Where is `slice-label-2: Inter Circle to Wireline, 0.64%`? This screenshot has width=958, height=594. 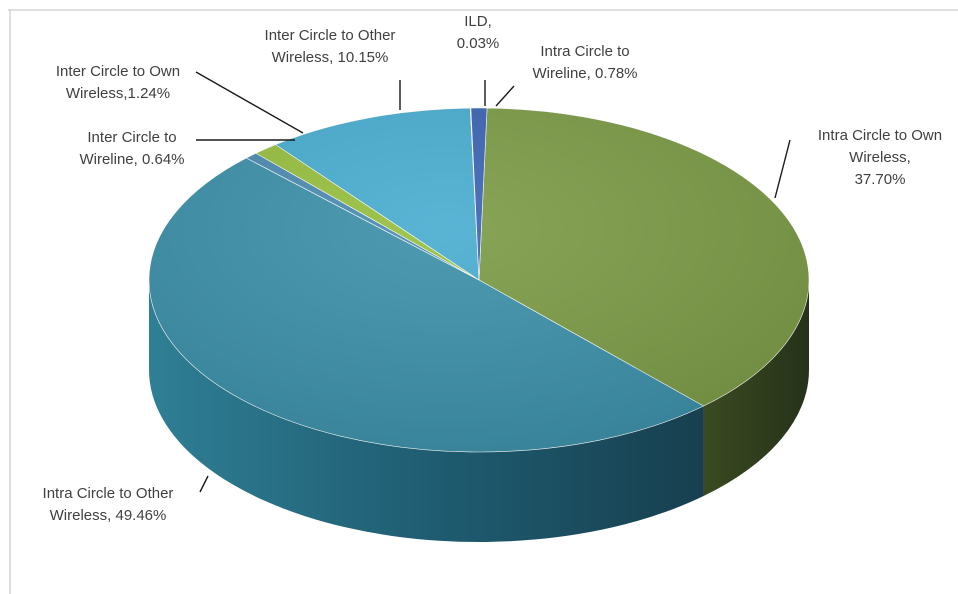
slice-label-2: Inter Circle to Wireline, 0.64% is located at coordinates (131, 148).